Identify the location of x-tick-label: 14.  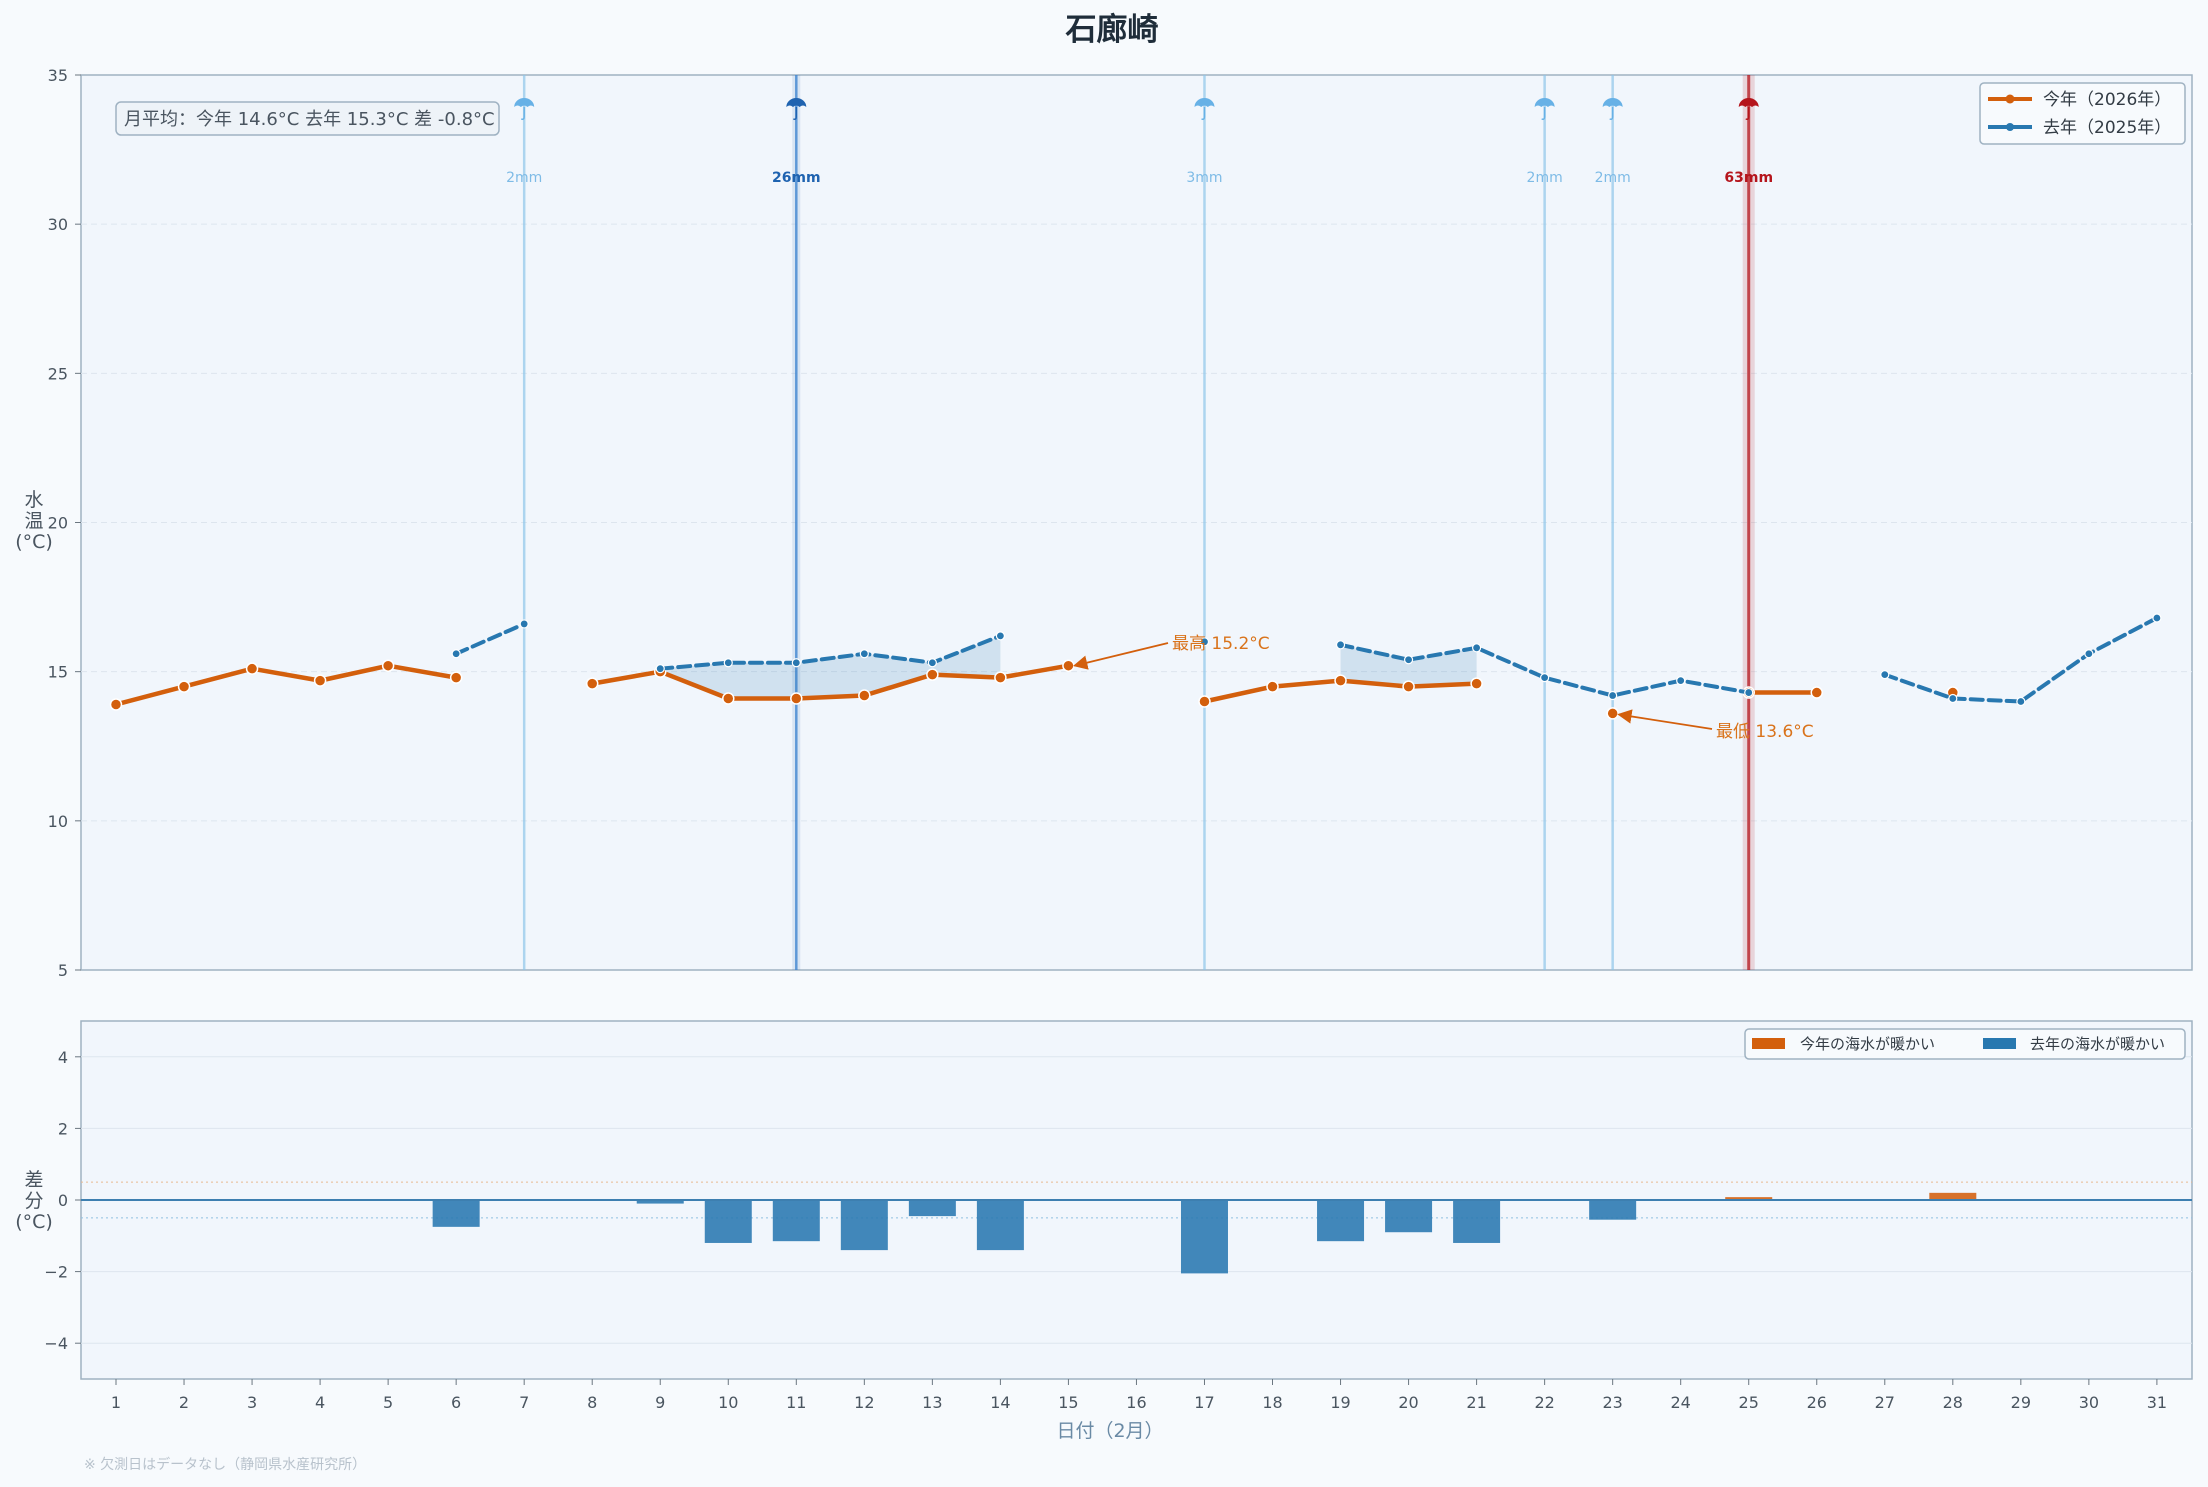
(1000, 1402).